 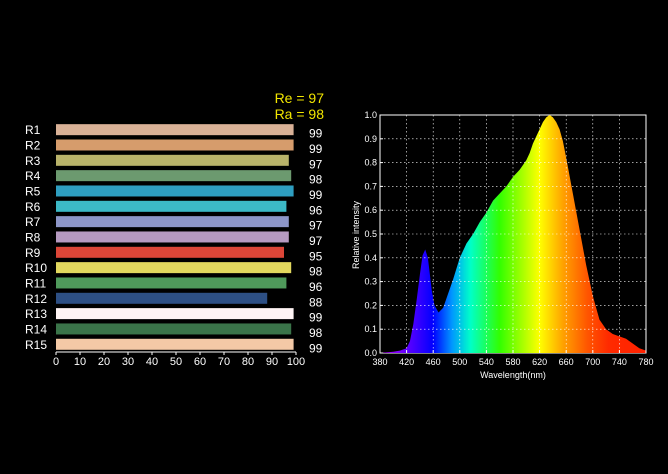 I want to click on value-label-r10: 98, so click(x=316, y=272).